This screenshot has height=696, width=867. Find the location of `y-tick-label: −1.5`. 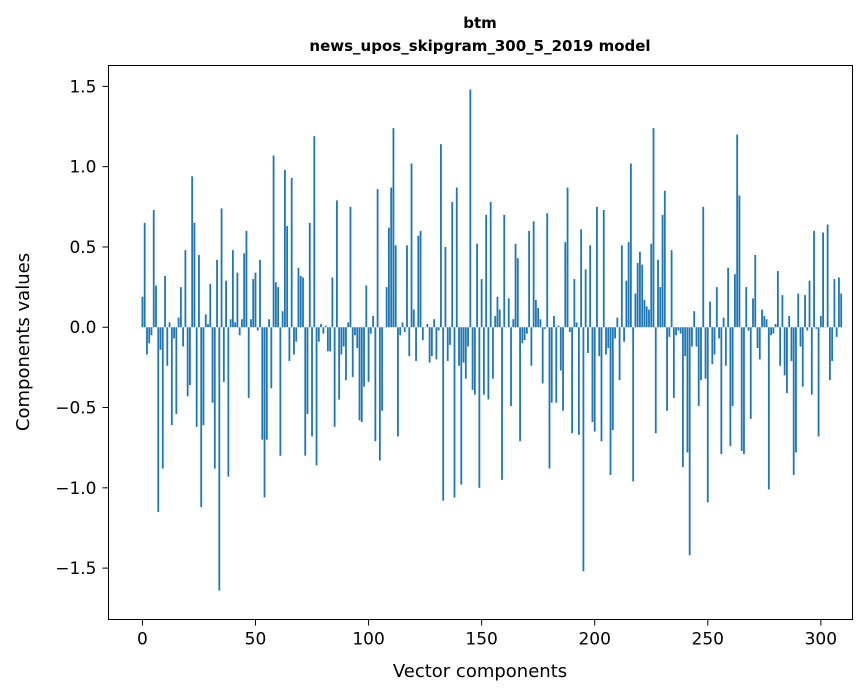

y-tick-label: −1.5 is located at coordinates (75, 569).